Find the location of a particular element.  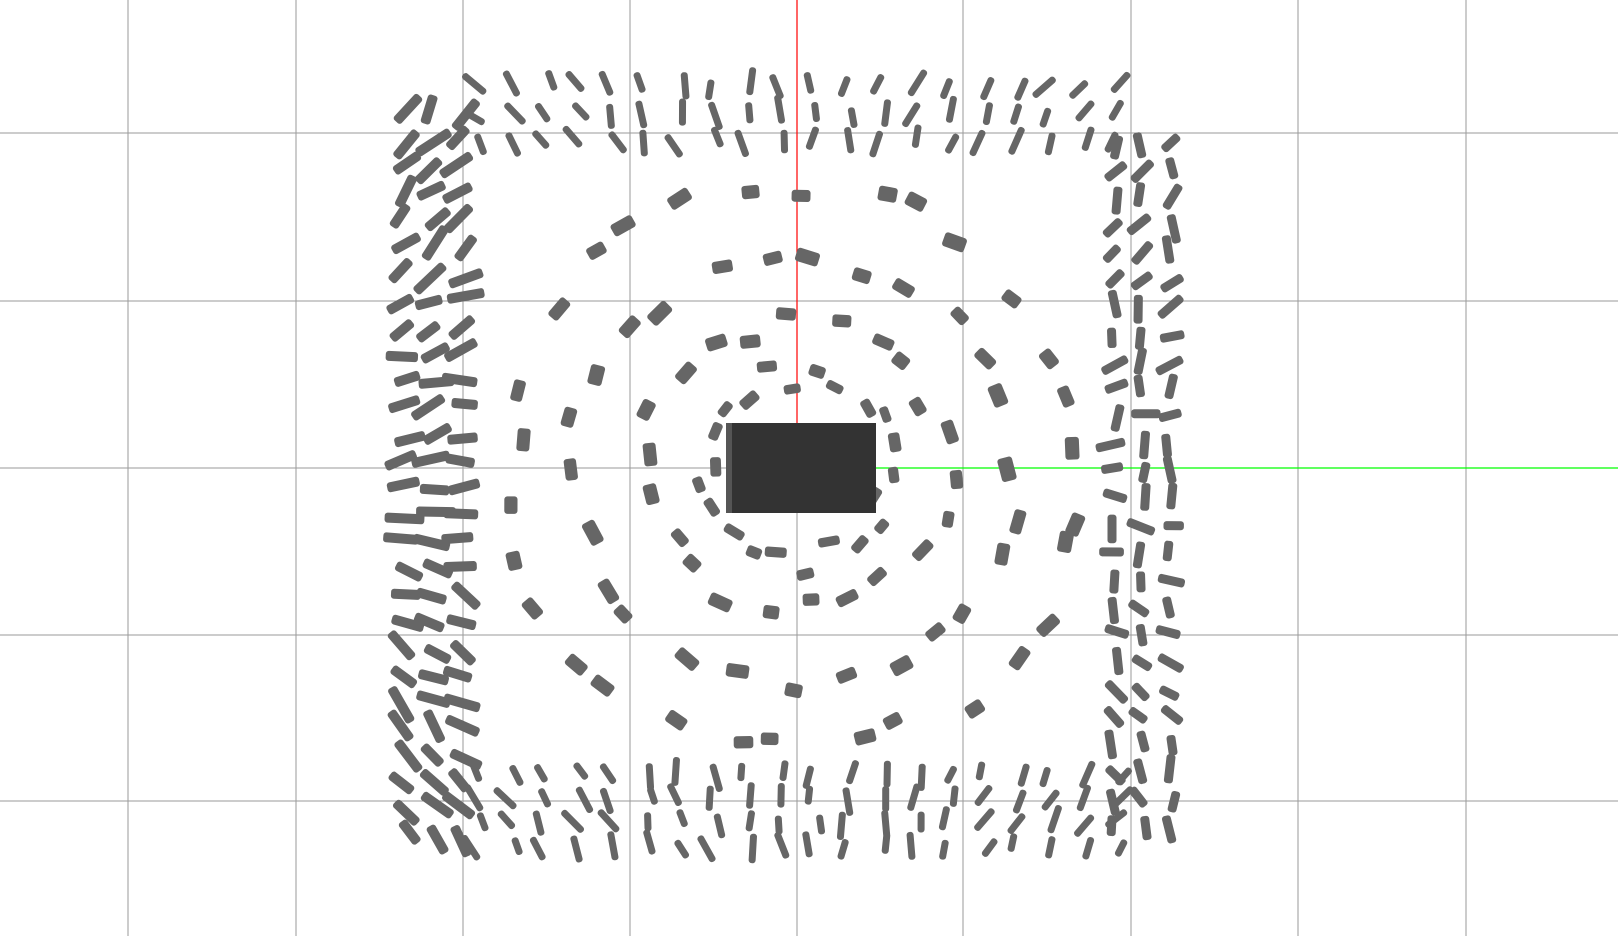

center-object-body is located at coordinates (801, 468).